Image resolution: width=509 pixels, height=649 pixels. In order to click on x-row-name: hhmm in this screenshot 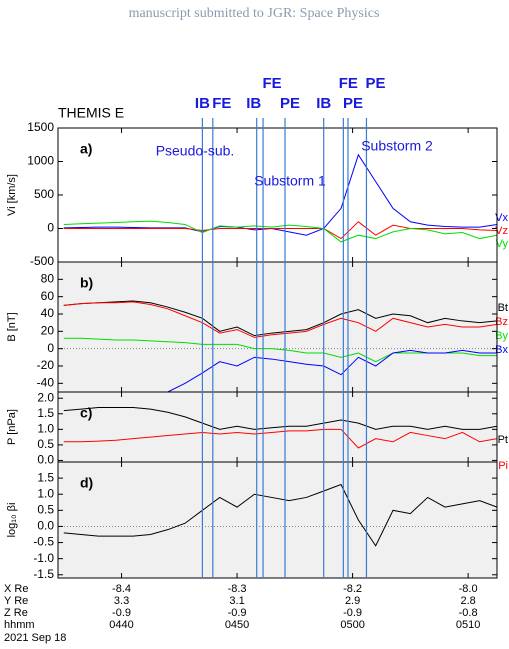, I will do `click(19, 625)`.